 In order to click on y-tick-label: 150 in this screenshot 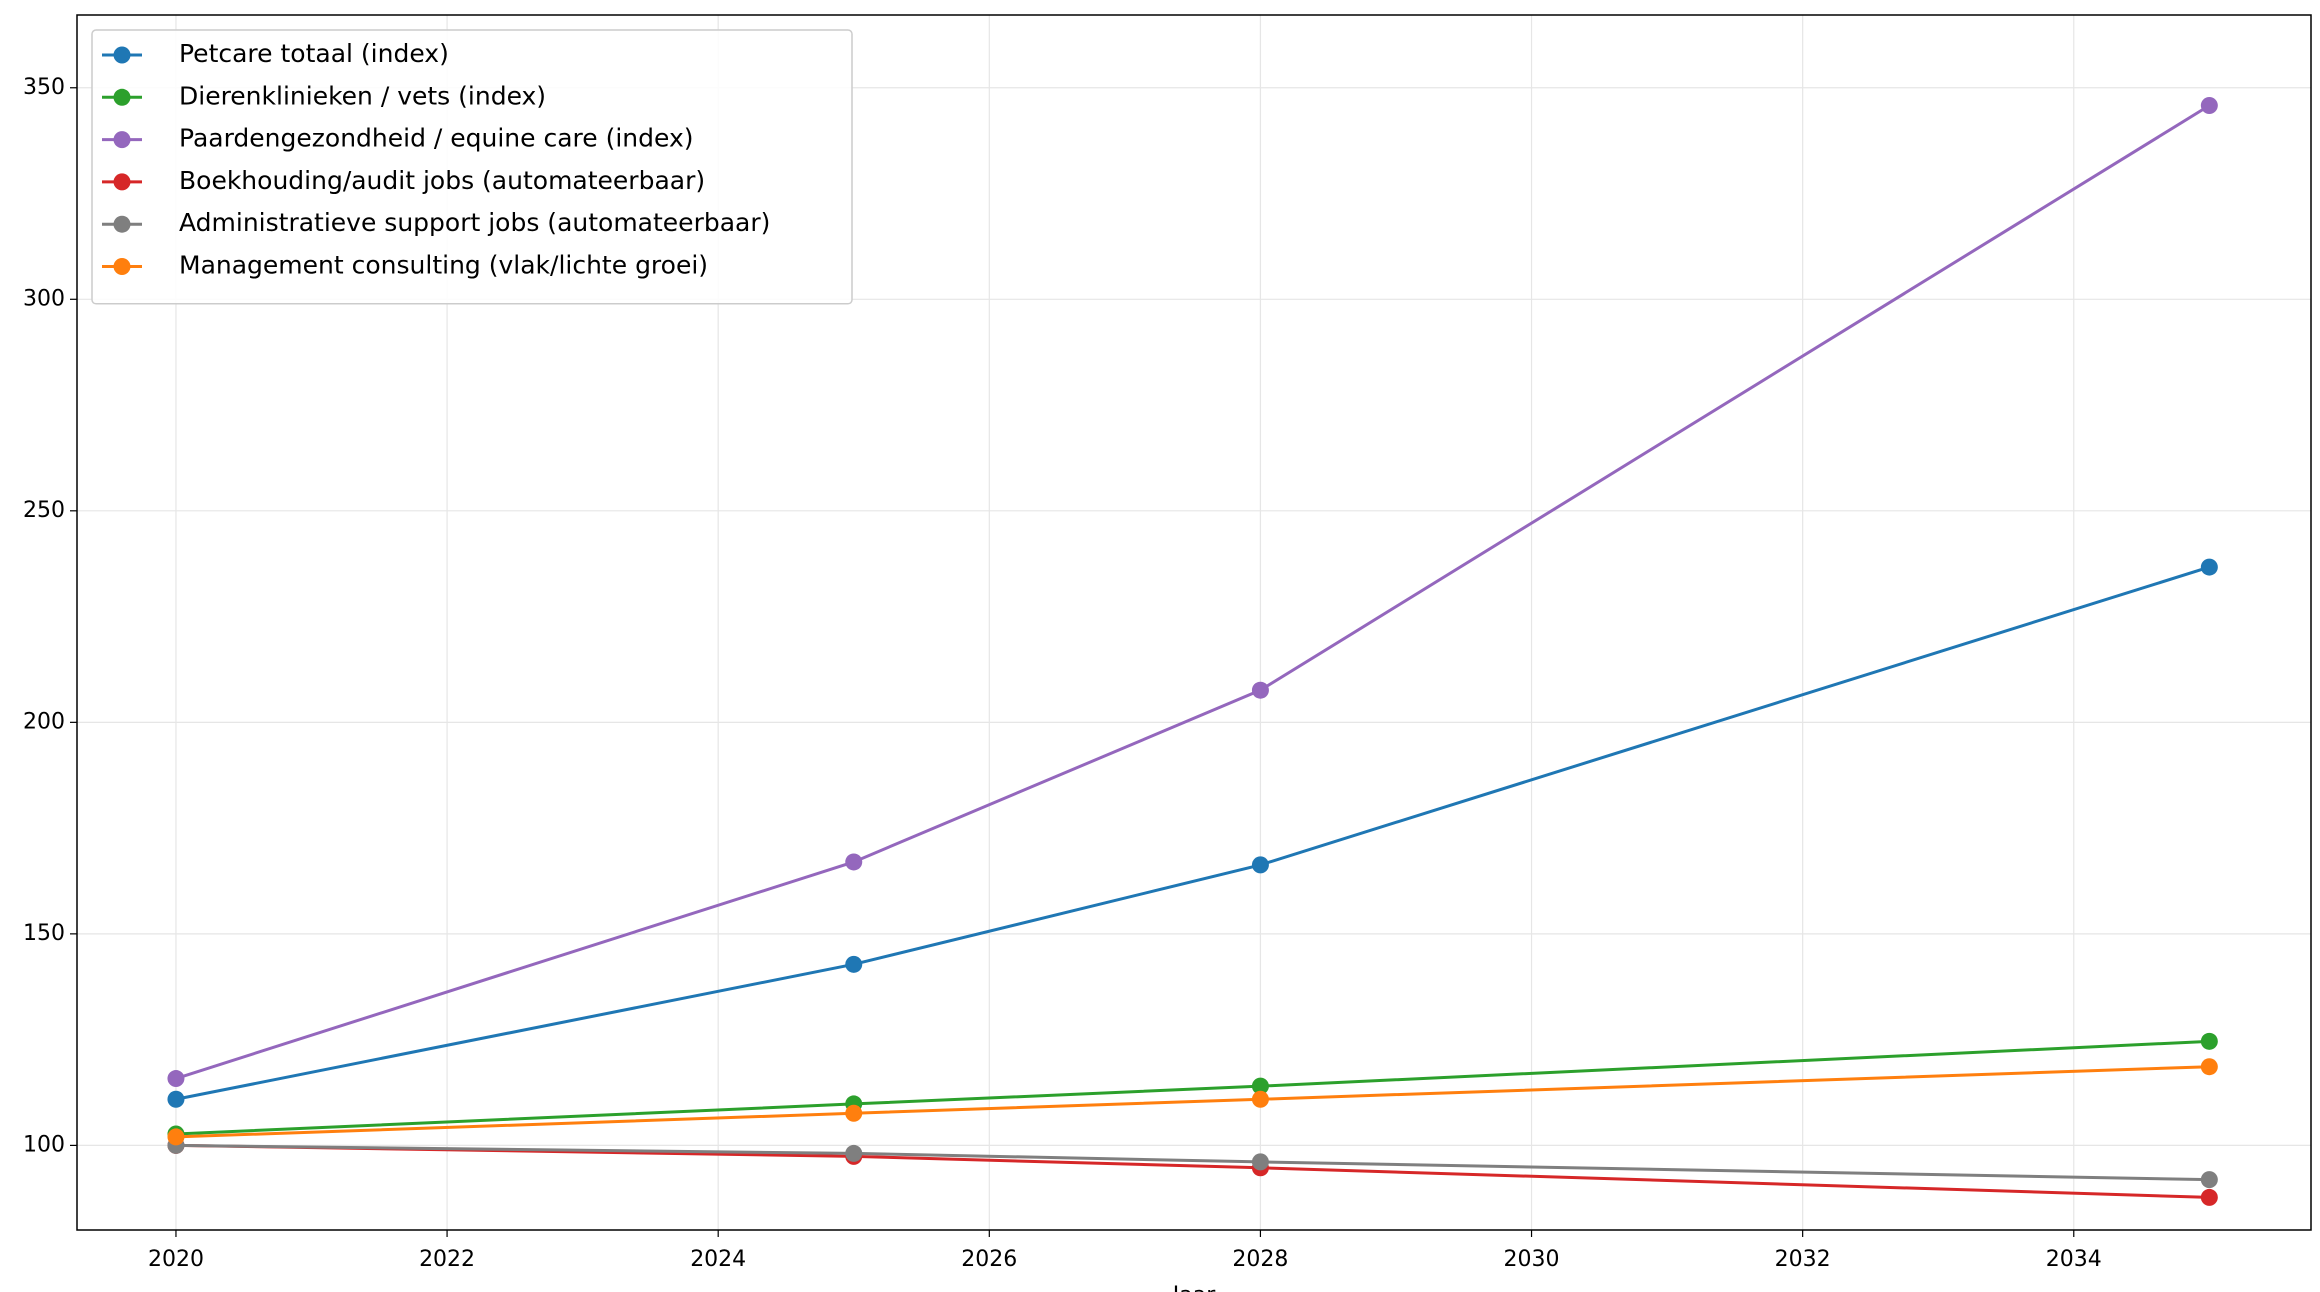, I will do `click(44, 933)`.